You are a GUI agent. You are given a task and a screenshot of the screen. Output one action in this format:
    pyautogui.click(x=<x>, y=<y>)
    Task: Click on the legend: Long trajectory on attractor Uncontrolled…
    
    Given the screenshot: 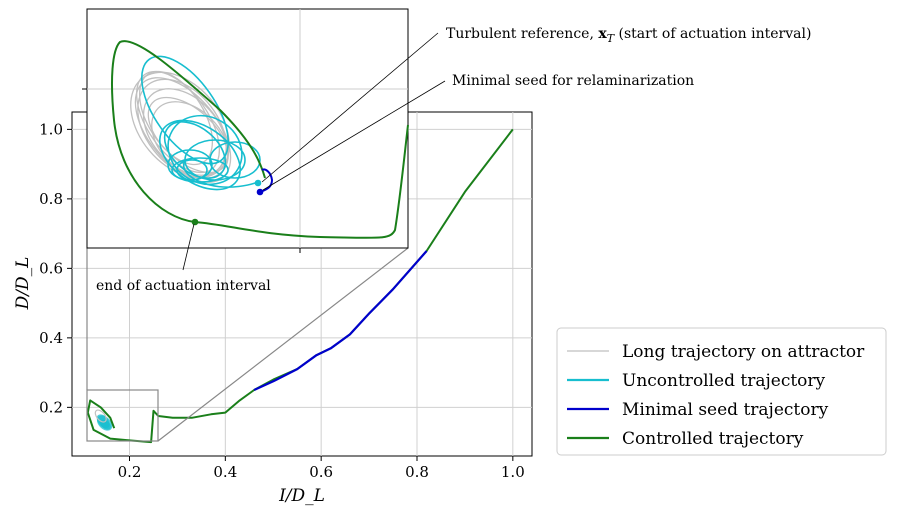 What is the action you would take?
    pyautogui.click(x=721, y=391)
    